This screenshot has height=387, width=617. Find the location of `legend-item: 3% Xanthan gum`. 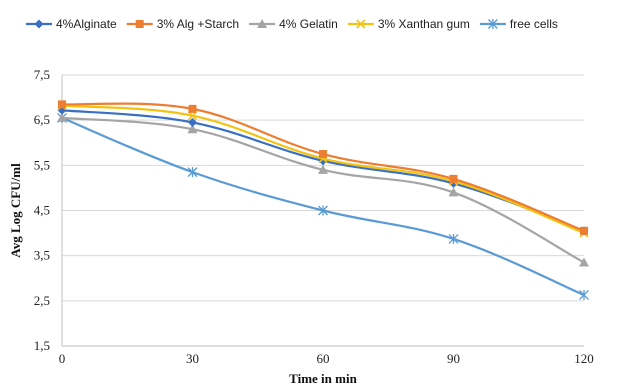

legend-item: 3% Xanthan gum is located at coordinates (408, 24).